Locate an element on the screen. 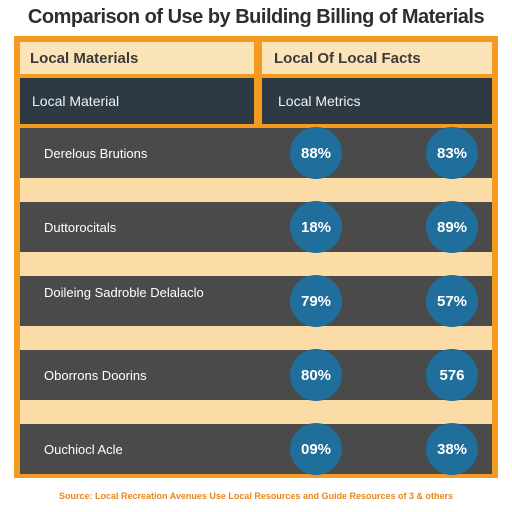 The width and height of the screenshot is (512, 512). value-bubble-right: 57% is located at coordinates (452, 301).